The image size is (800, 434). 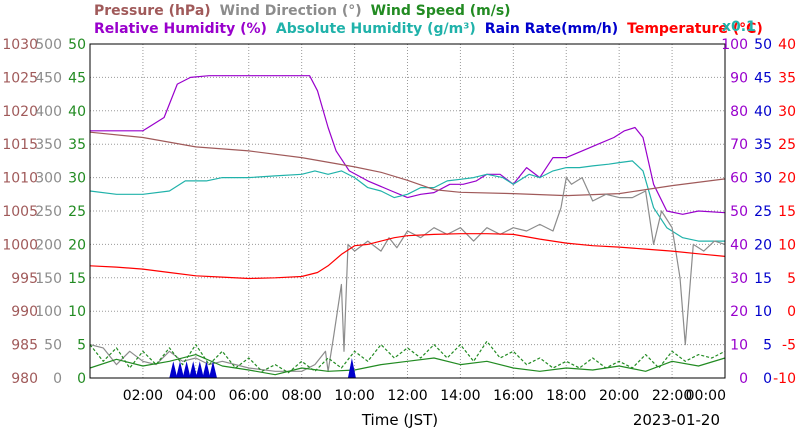 What do you see at coordinates (77, 45) in the screenshot?
I see `y-tick-wind-speed: 50` at bounding box center [77, 45].